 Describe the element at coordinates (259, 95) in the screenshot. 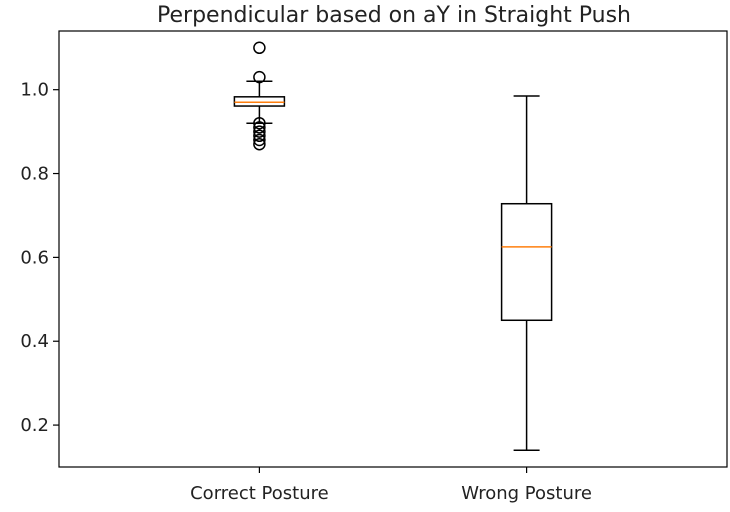

I see `box-correct-posture` at that location.